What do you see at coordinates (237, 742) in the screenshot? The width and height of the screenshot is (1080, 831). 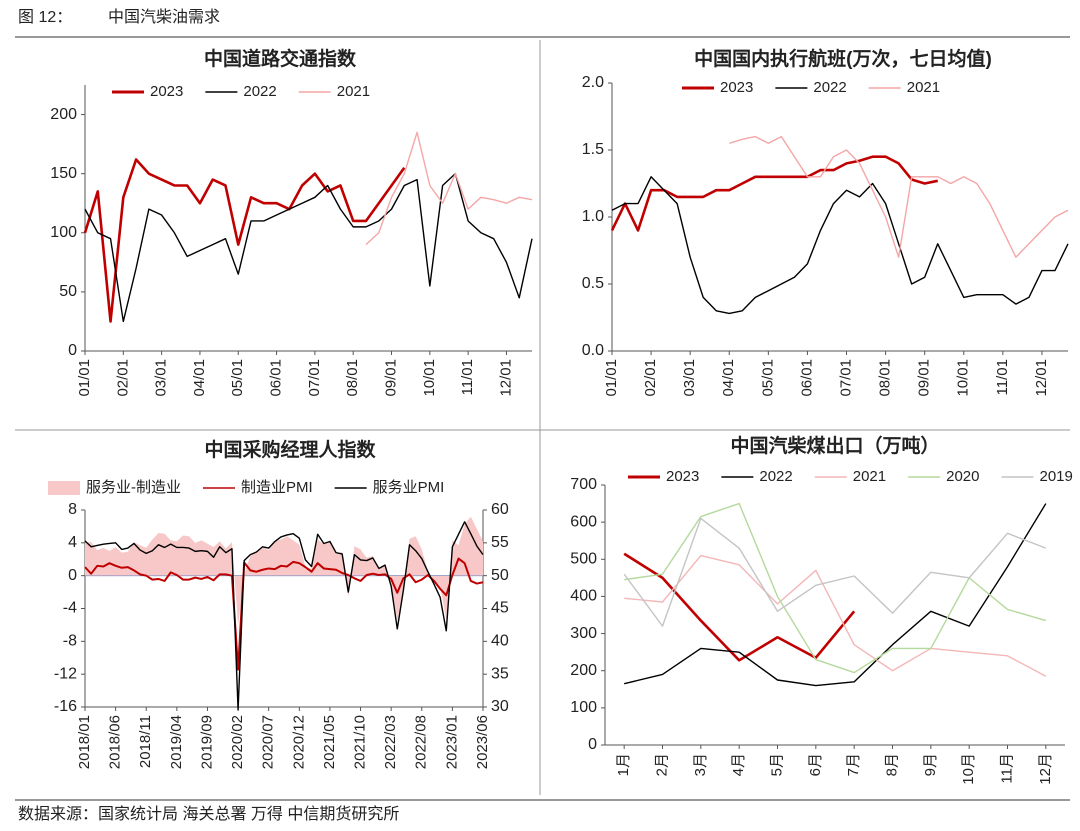 I see `x-tick-label: 2020/02` at bounding box center [237, 742].